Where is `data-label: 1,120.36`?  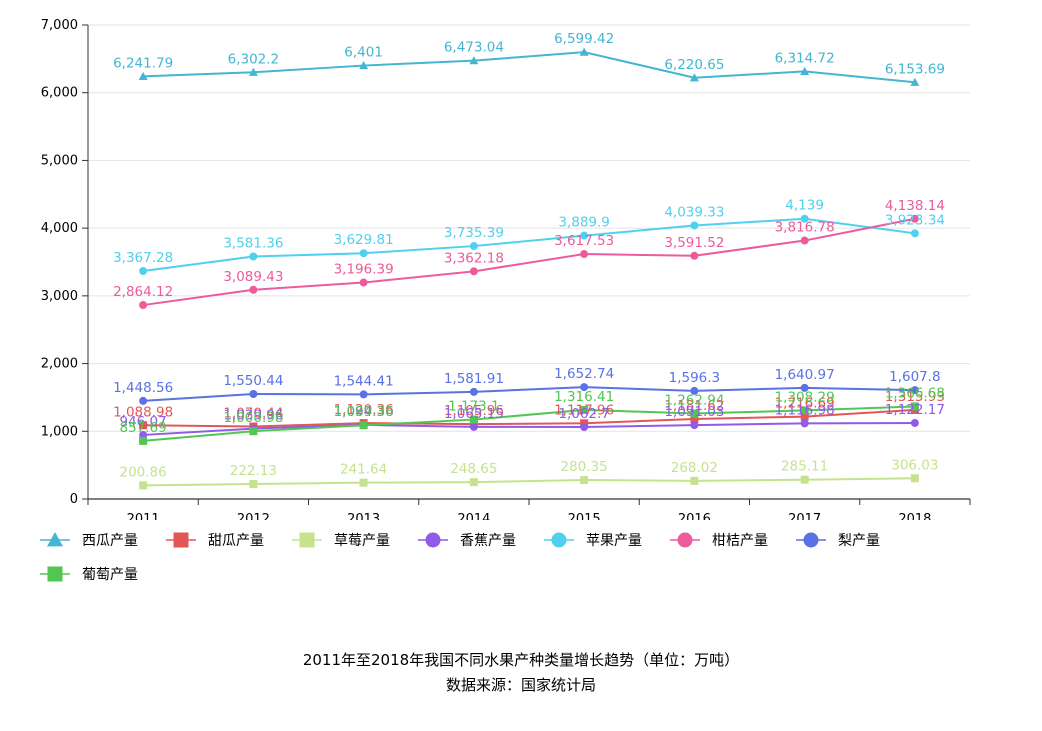 data-label: 1,120.36 is located at coordinates (364, 410).